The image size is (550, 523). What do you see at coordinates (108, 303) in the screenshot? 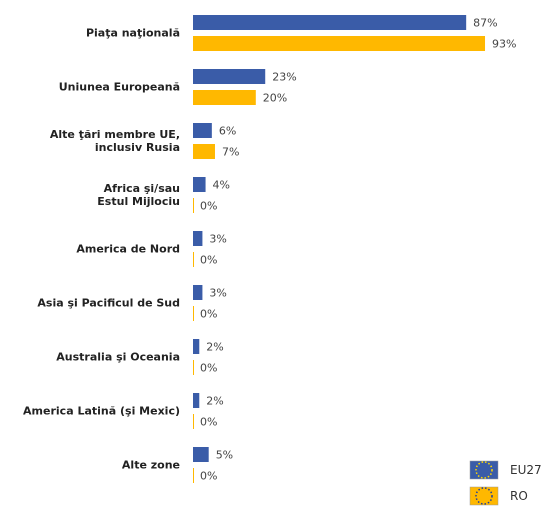
I see `category-label: Asia şi Pacificul de Sud` at bounding box center [108, 303].